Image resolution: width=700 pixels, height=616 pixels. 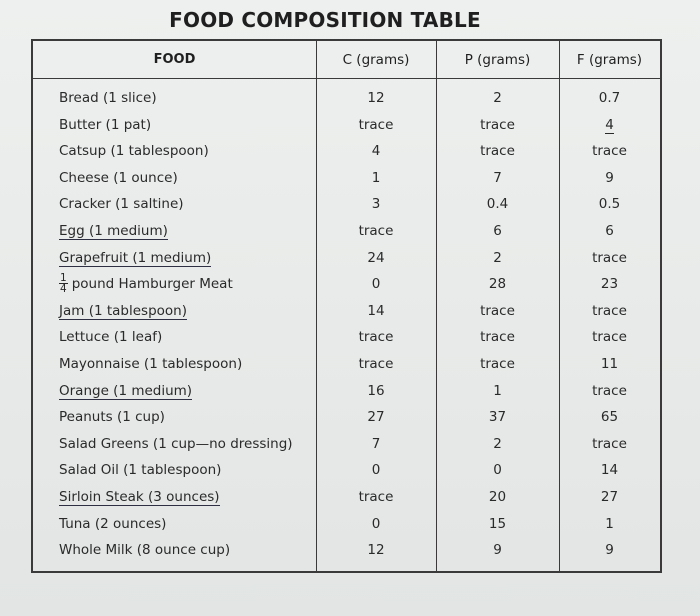 I want to click on fraction-numerator: 1, so click(x=63, y=277).